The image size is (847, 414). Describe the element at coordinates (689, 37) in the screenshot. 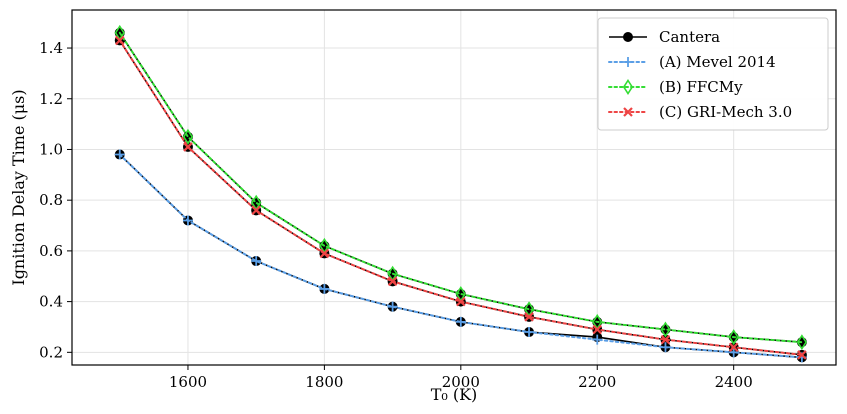

I see `legend-label: Cantera` at that location.